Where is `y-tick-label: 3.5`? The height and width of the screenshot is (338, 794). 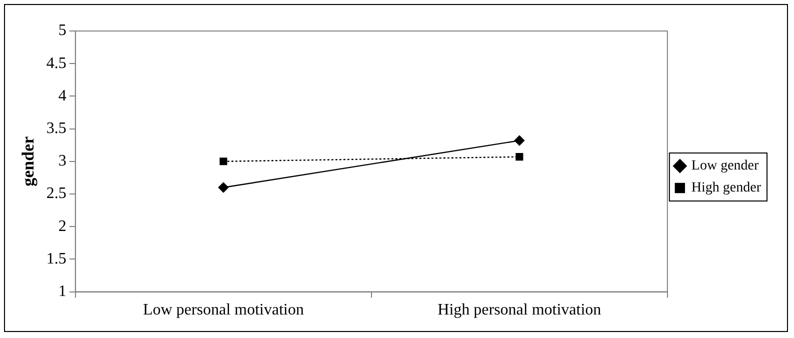 y-tick-label: 3.5 is located at coordinates (56, 129).